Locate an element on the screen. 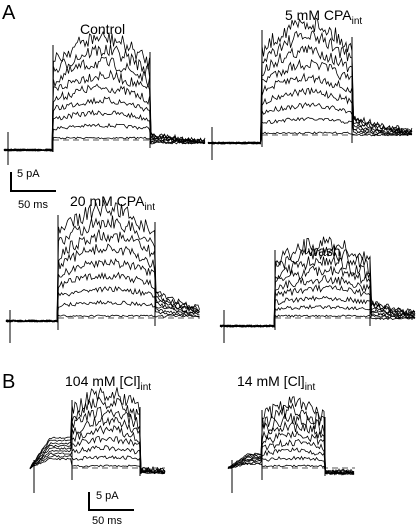 The image size is (416, 527). trace-title: Control is located at coordinates (102, 29).